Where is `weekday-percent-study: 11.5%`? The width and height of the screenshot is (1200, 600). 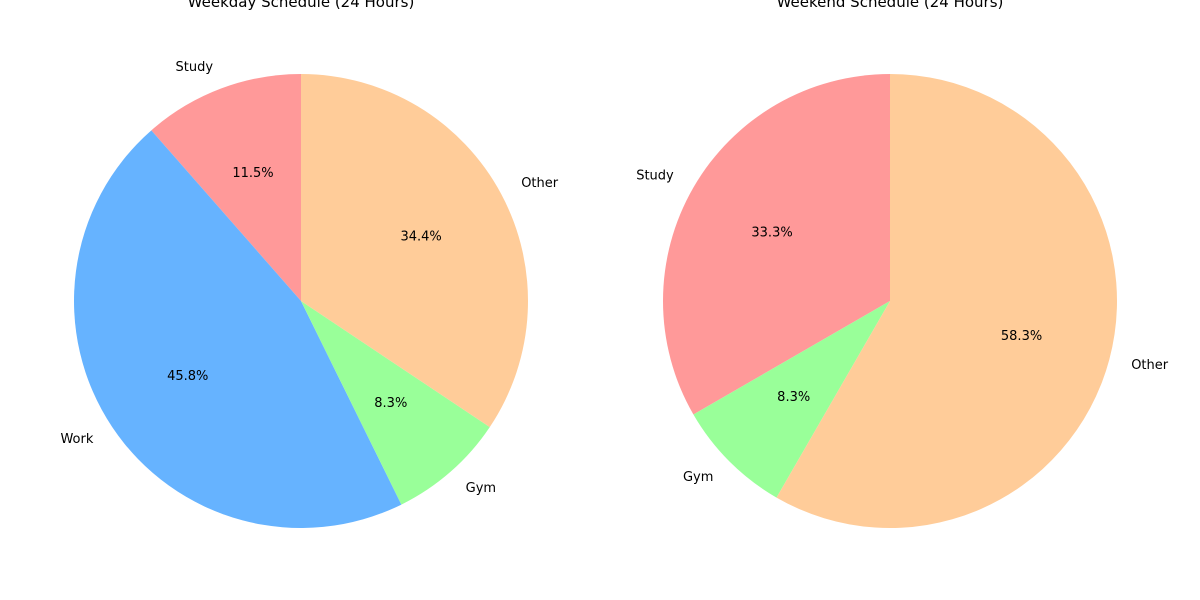 weekday-percent-study: 11.5% is located at coordinates (252, 173).